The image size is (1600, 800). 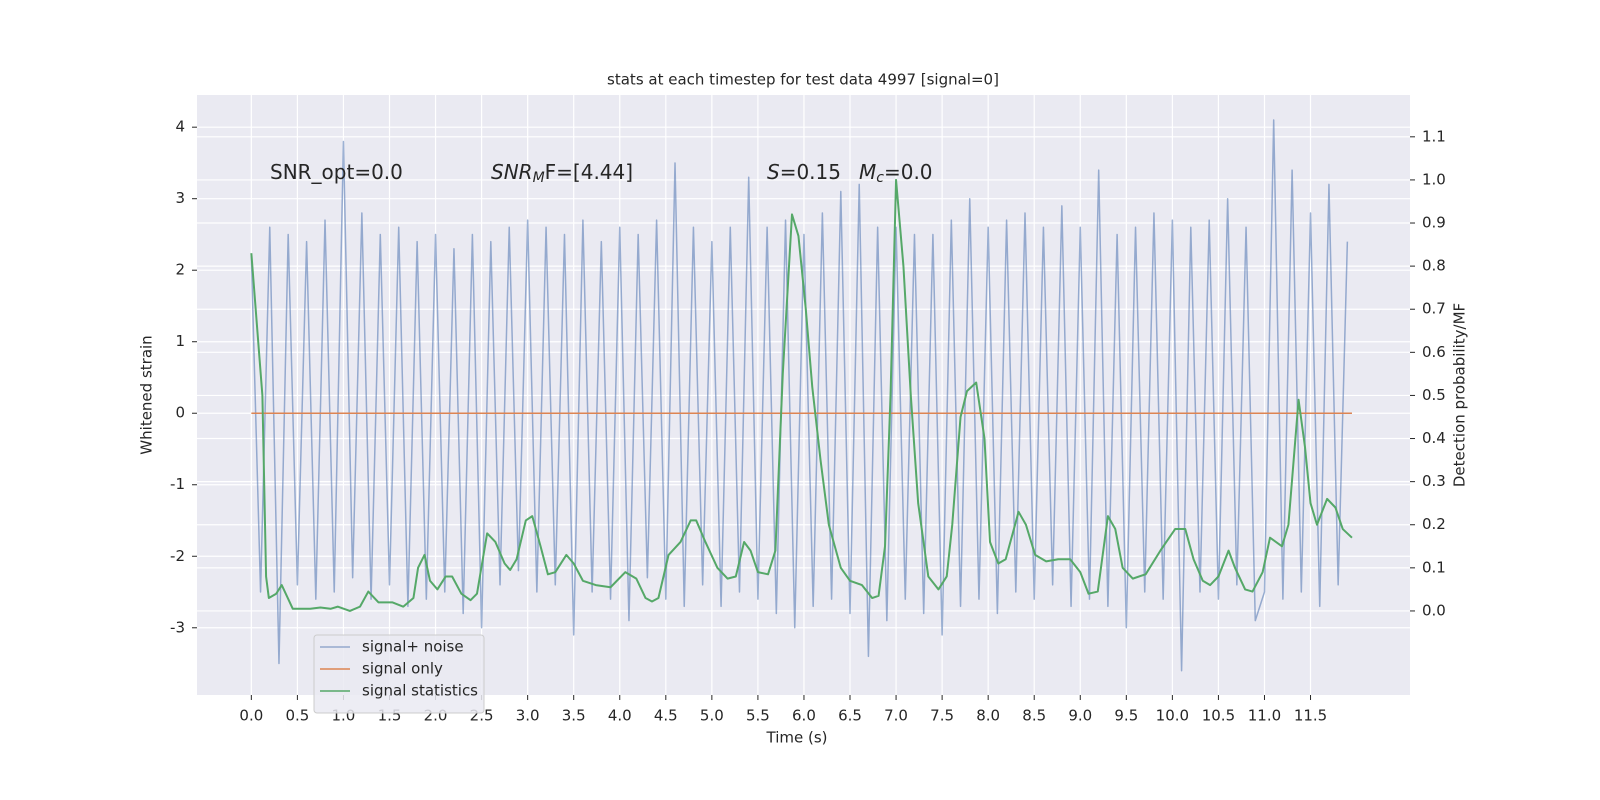 I want to click on x-tick-label: 7.0, so click(x=896, y=716).